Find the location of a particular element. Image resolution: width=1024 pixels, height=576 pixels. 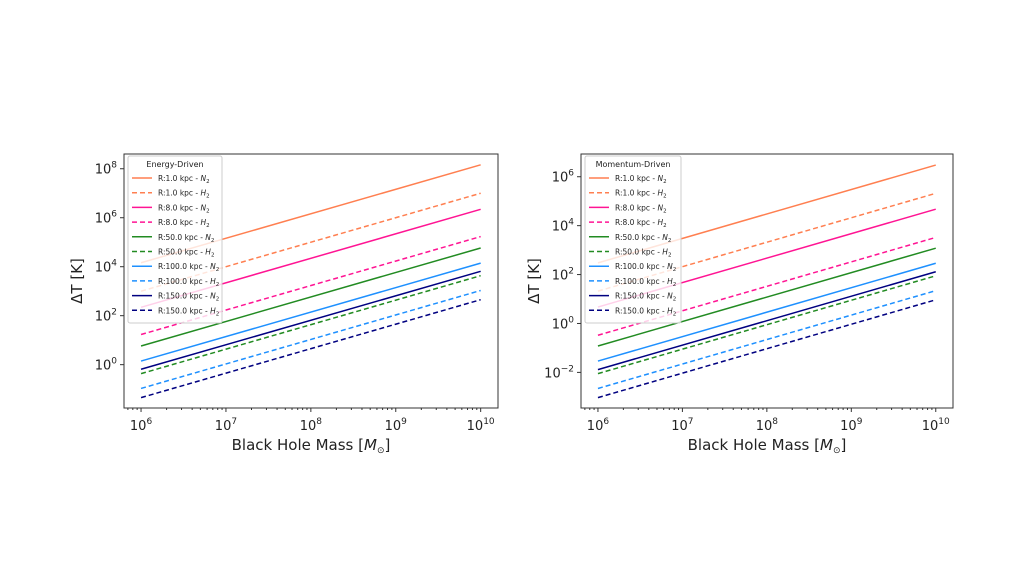

x-label-close: ] is located at coordinates (388, 445).